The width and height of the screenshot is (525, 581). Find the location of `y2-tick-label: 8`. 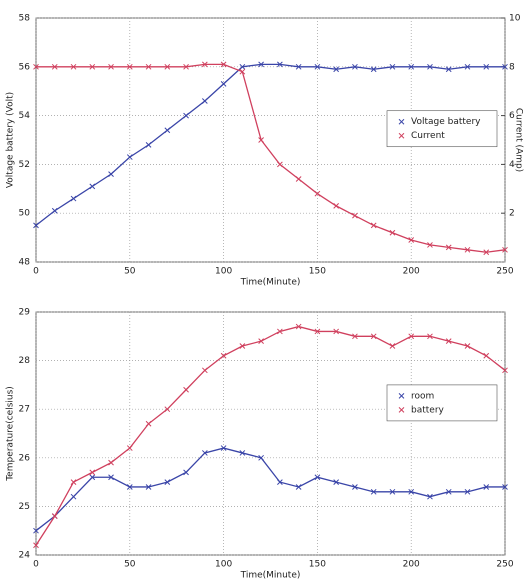

y2-tick-label: 8 is located at coordinates (512, 67).